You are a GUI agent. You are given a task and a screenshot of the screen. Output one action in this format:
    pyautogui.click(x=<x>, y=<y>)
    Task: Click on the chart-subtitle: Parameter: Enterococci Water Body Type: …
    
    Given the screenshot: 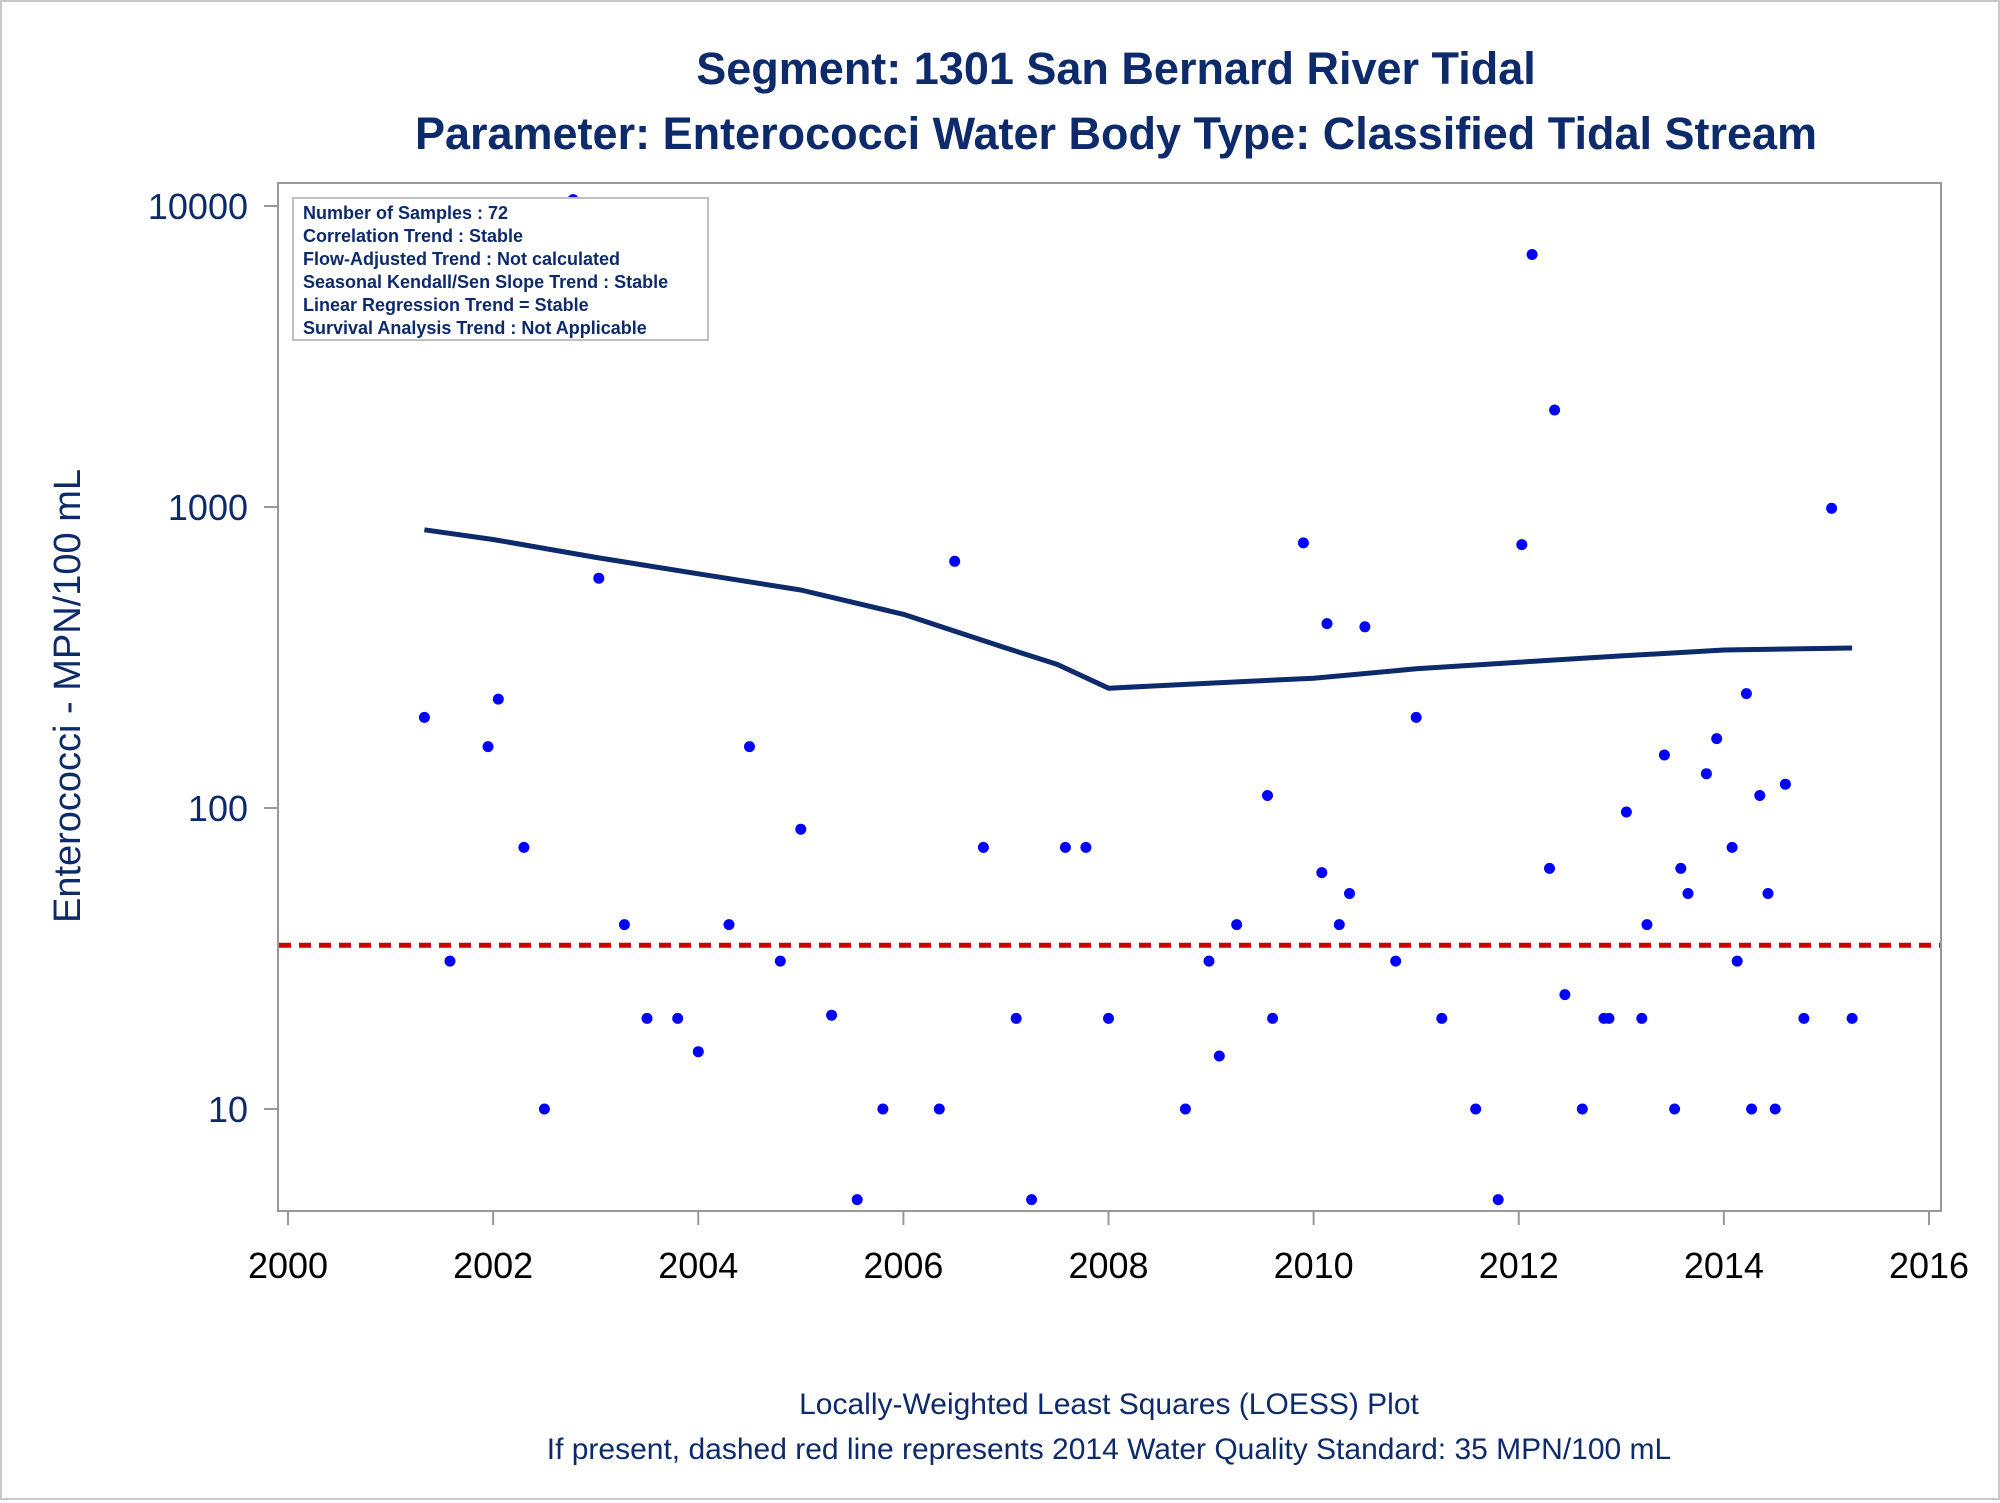 What is the action you would take?
    pyautogui.click(x=1116, y=133)
    